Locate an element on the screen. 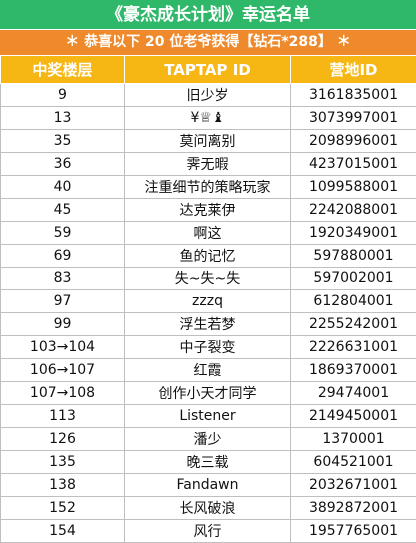 Image resolution: width=416 pixels, height=543 pixels. column-header: 营地ID is located at coordinates (353, 70).